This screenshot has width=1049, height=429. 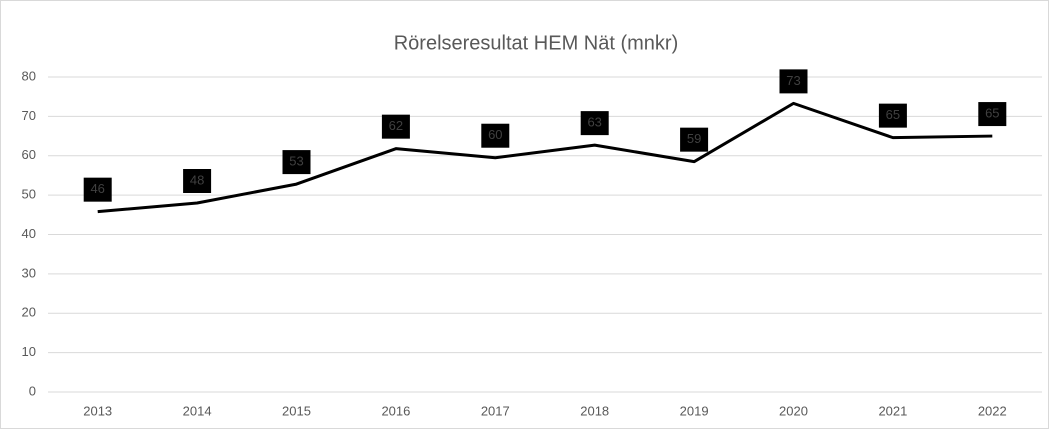 I want to click on y-tick-label: 80, so click(x=29, y=75).